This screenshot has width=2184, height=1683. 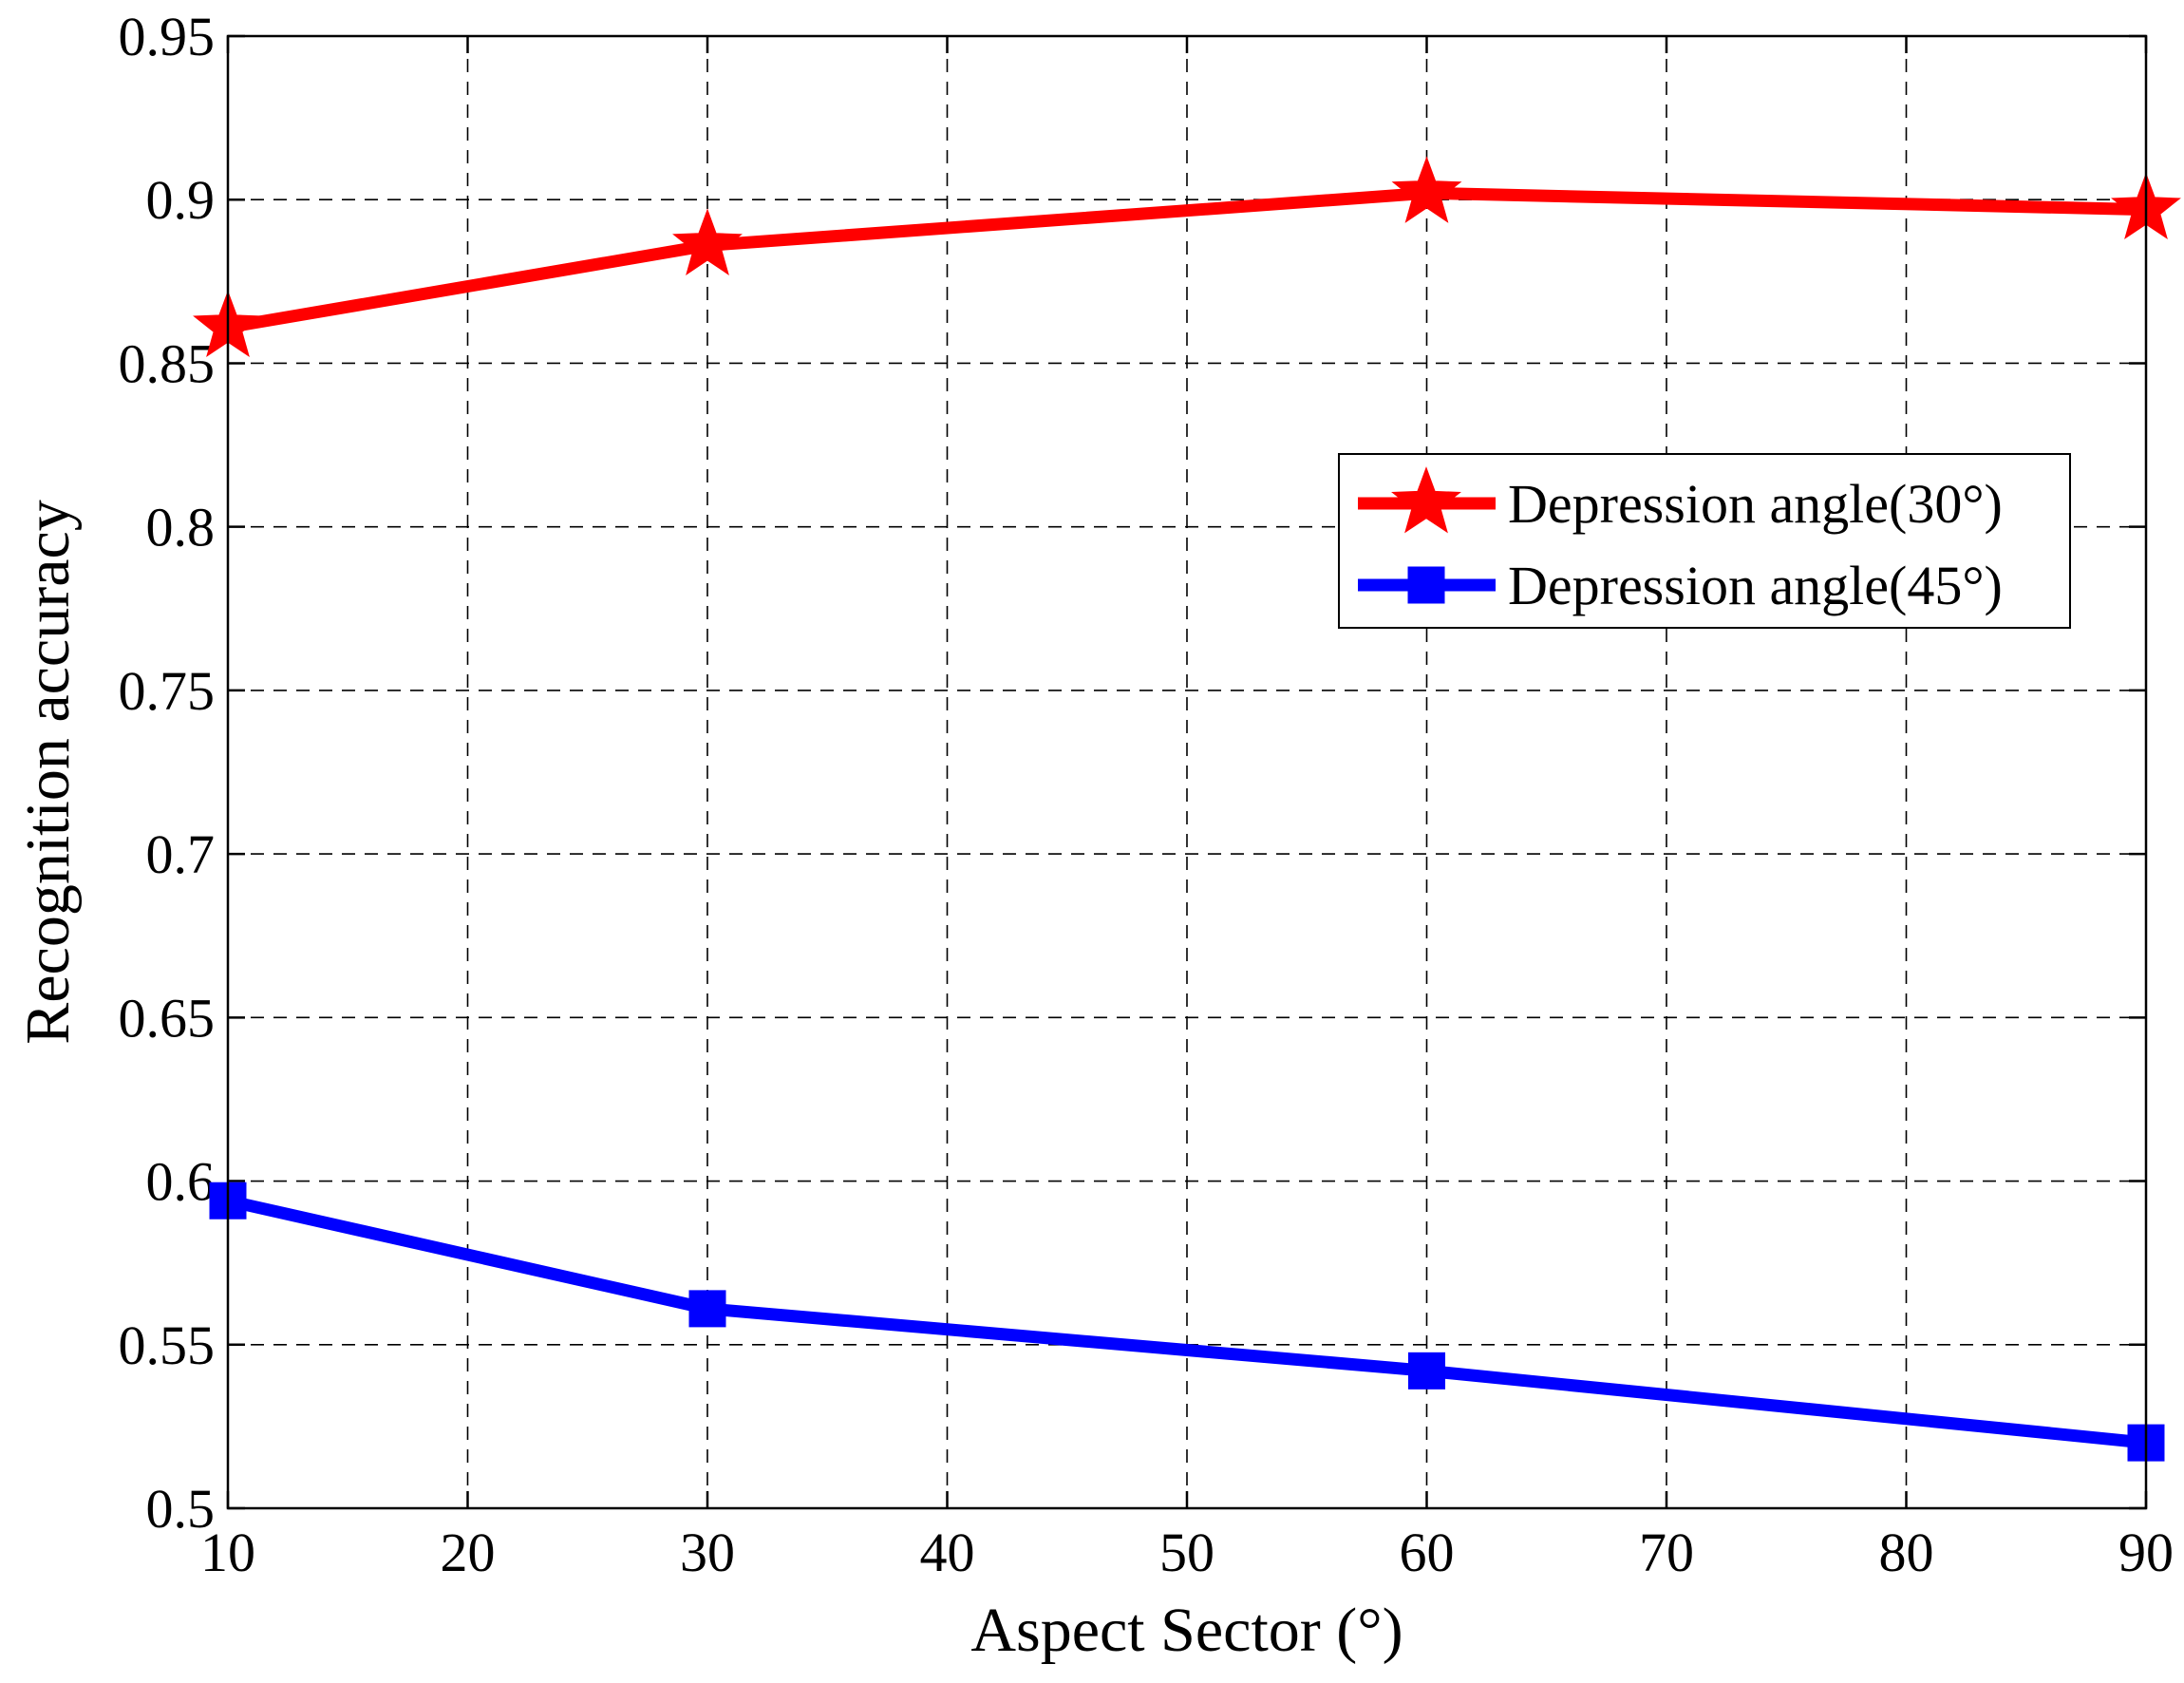 What do you see at coordinates (167, 1018) in the screenshot?
I see `y-tick-label: 0.65` at bounding box center [167, 1018].